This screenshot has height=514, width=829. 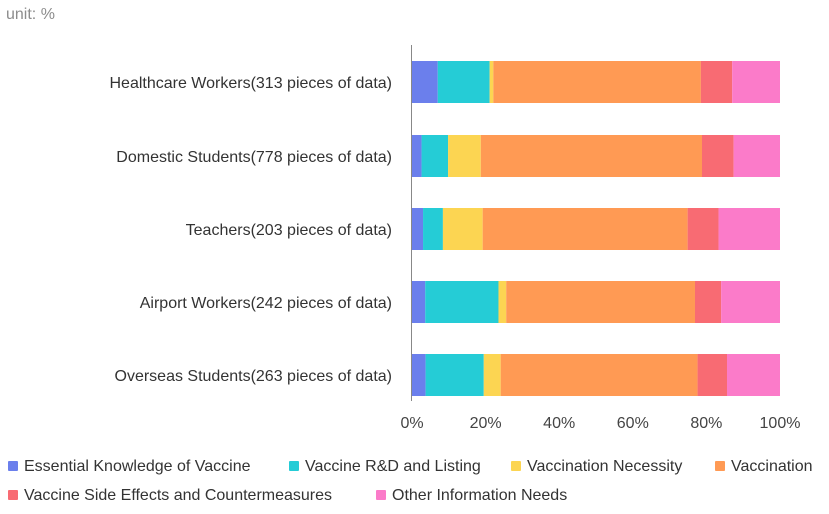 I want to click on legend-label: Vaccine Side Effects and Countermeasures, so click(x=178, y=495).